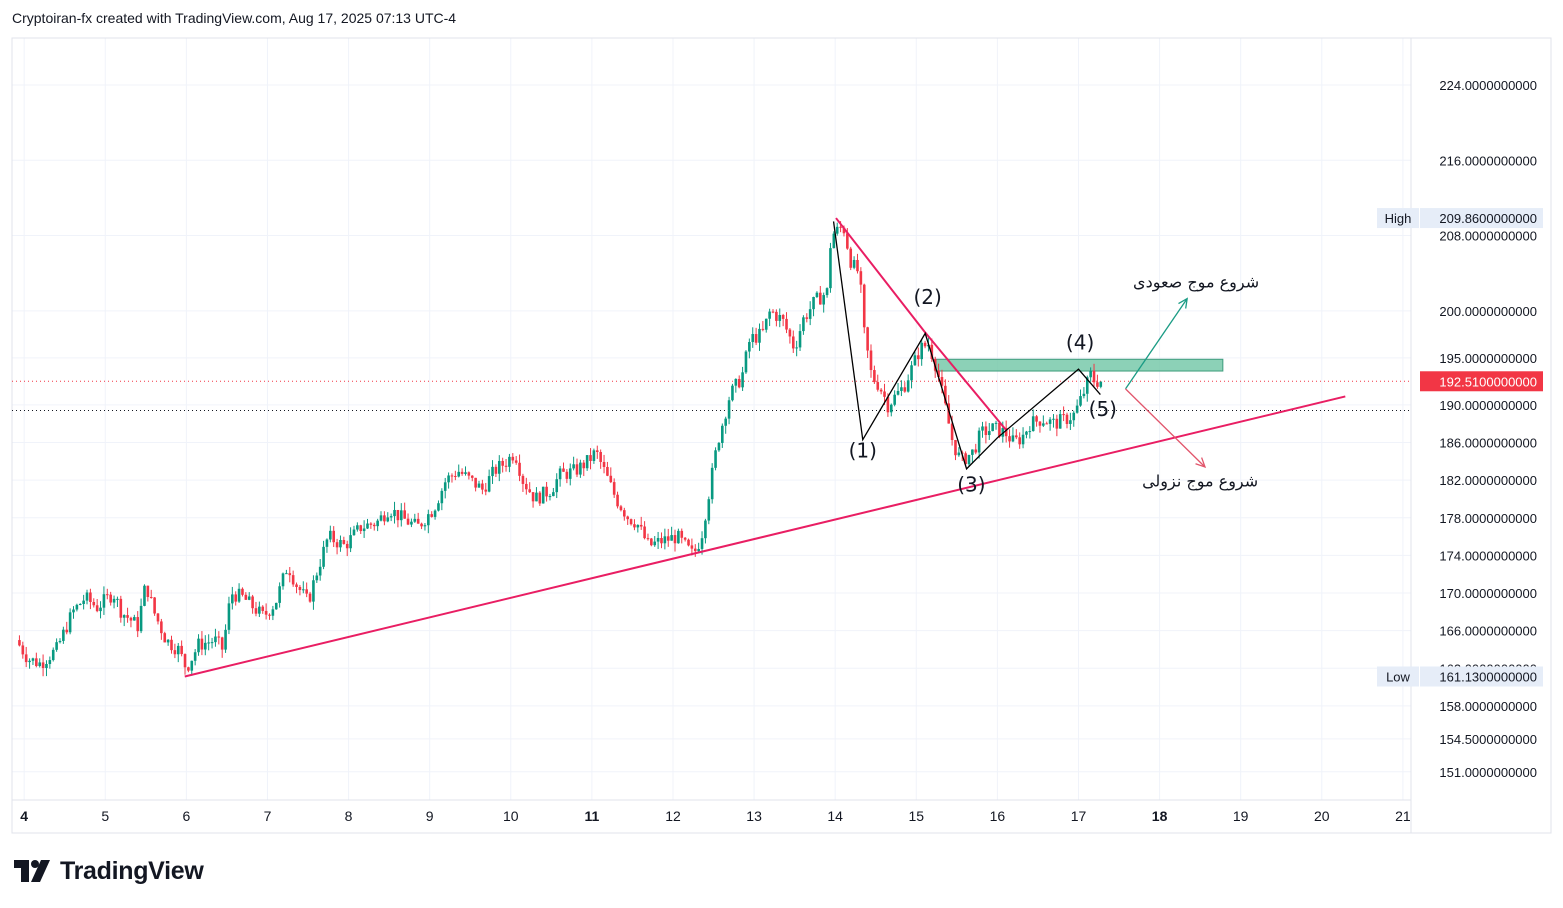 This screenshot has height=908, width=1563. What do you see at coordinates (927, 297) in the screenshot?
I see `wave-label: (2)` at bounding box center [927, 297].